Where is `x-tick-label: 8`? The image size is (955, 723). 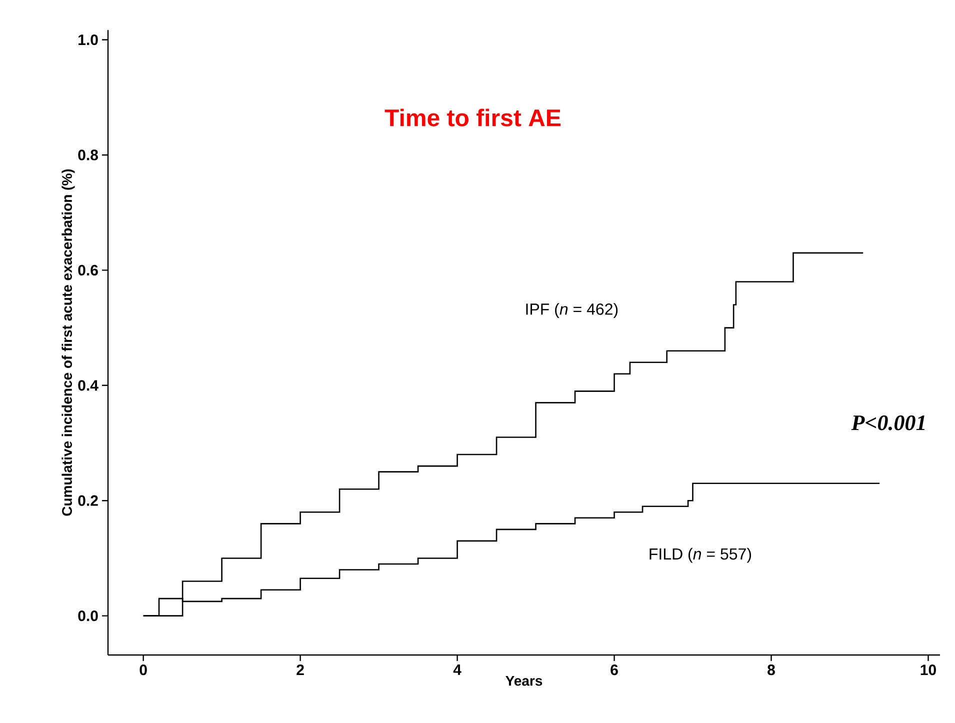 x-tick-label: 8 is located at coordinates (771, 670).